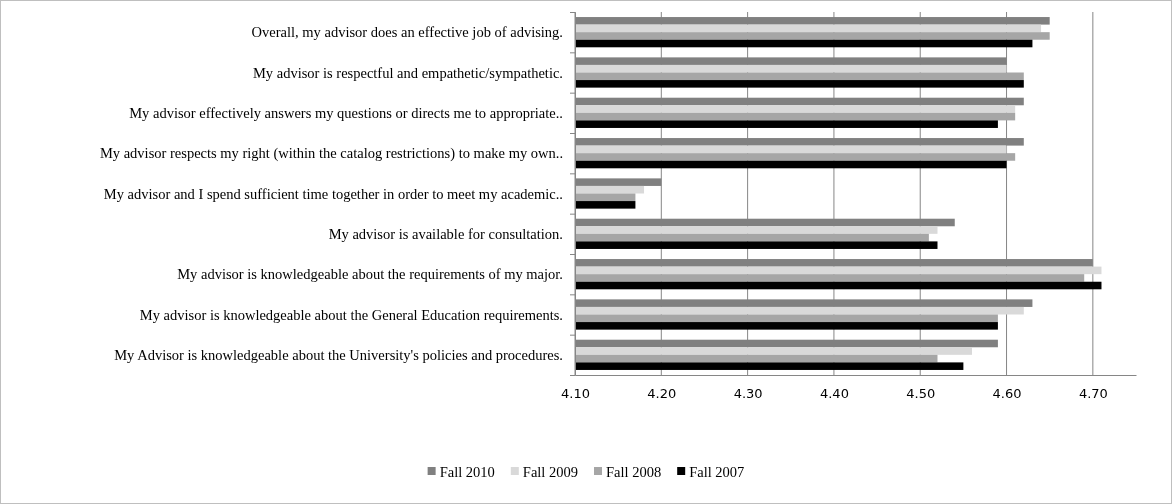 The image size is (1172, 504). I want to click on x-tick-label: 4.30, so click(748, 394).